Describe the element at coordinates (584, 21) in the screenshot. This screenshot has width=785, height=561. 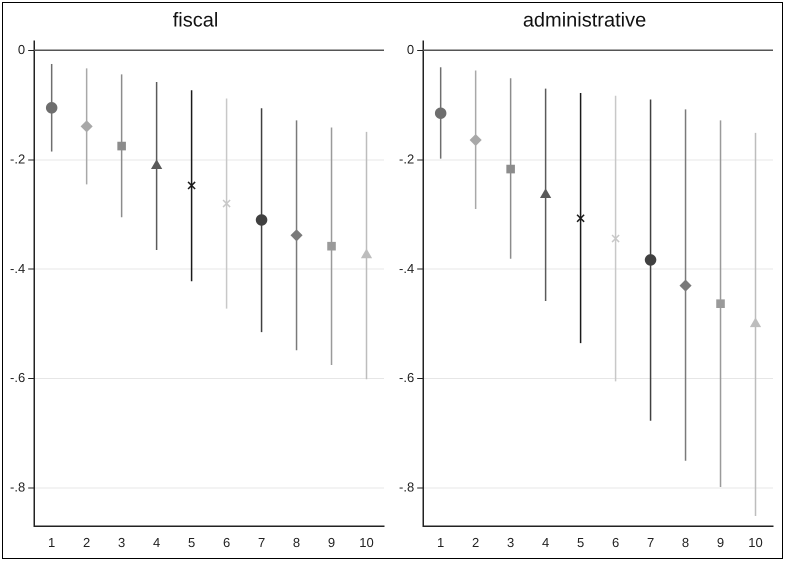
I see `chart-title: administrative` at that location.